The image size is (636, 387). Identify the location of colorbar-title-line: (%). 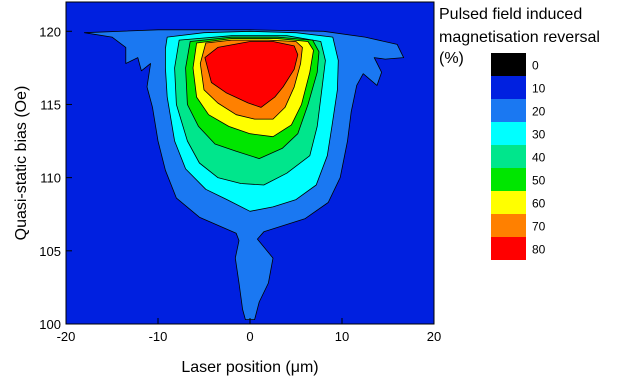
(451, 58).